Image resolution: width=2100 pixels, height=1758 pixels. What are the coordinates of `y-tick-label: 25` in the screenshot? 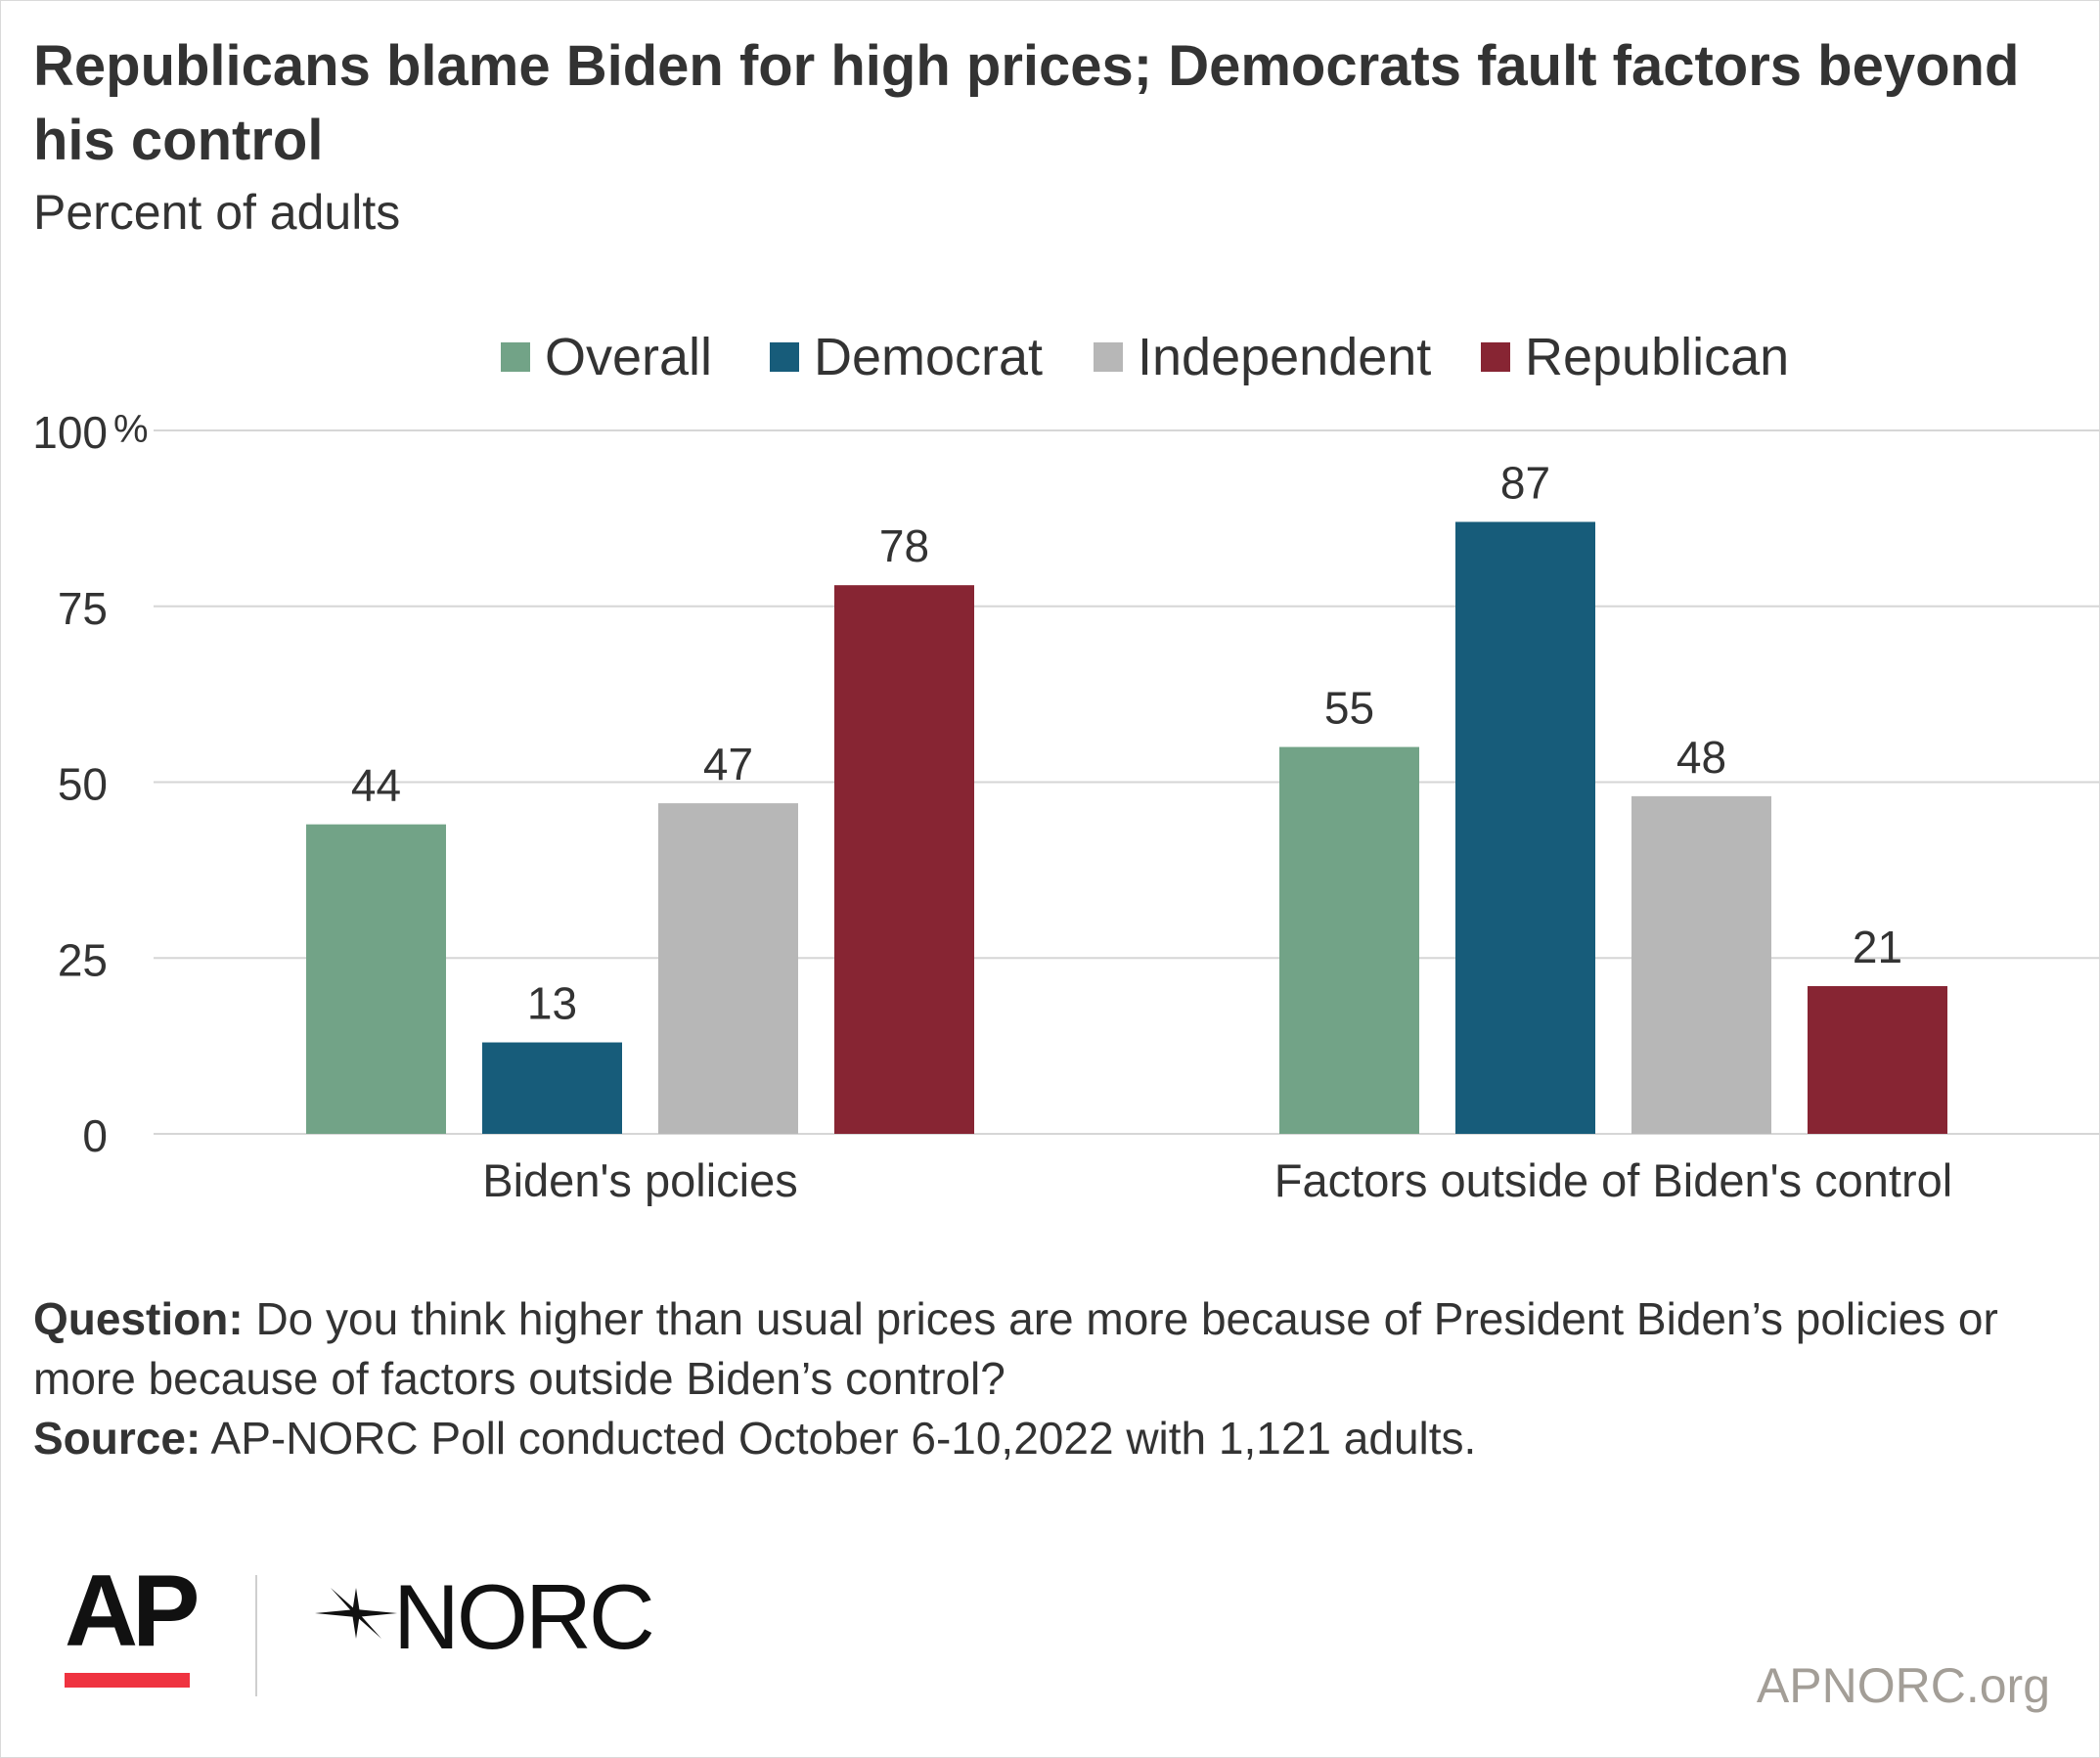 It's located at (83, 959).